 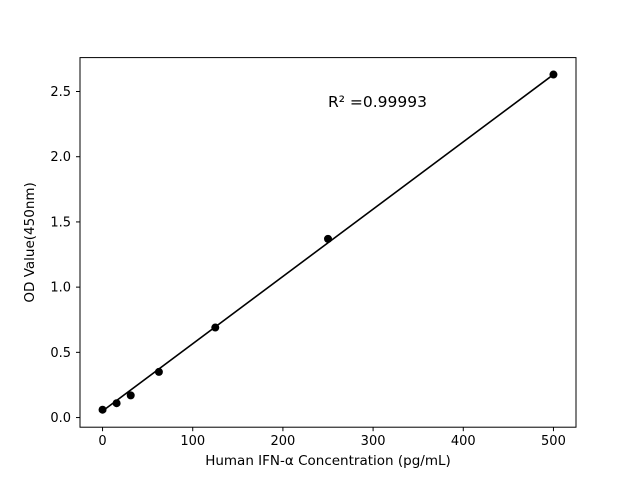 I want to click on y-tick-label: 2.5, so click(x=60, y=92).